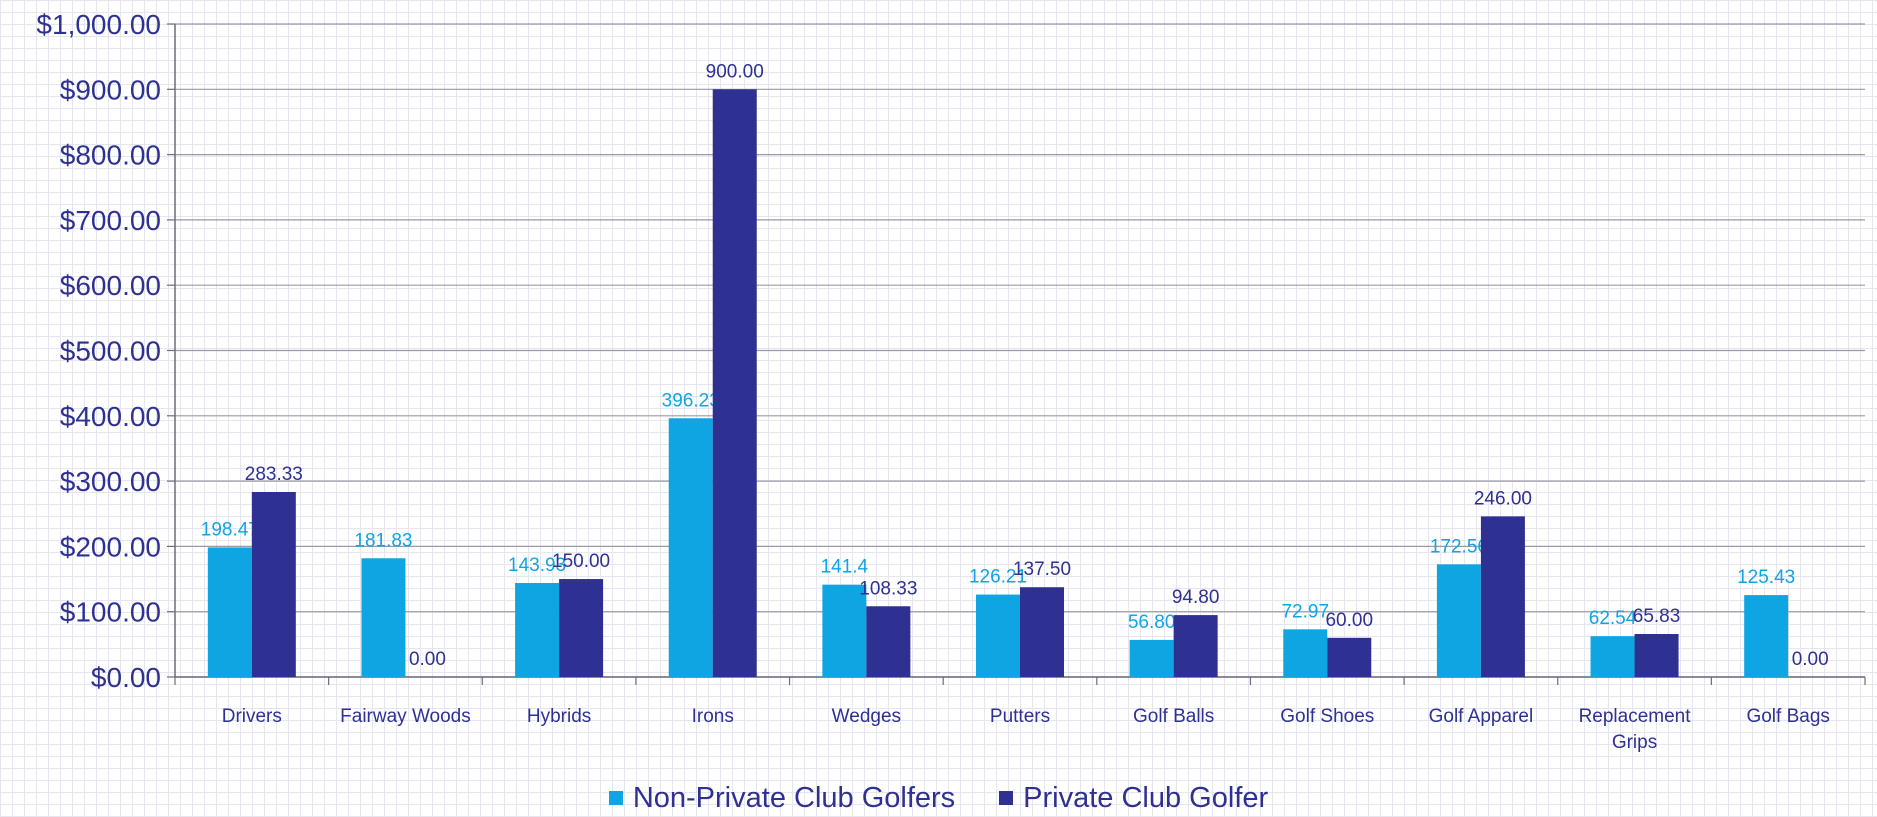 Image resolution: width=1877 pixels, height=817 pixels. Describe the element at coordinates (383, 540) in the screenshot. I see `bar-data-label: 181.83` at that location.